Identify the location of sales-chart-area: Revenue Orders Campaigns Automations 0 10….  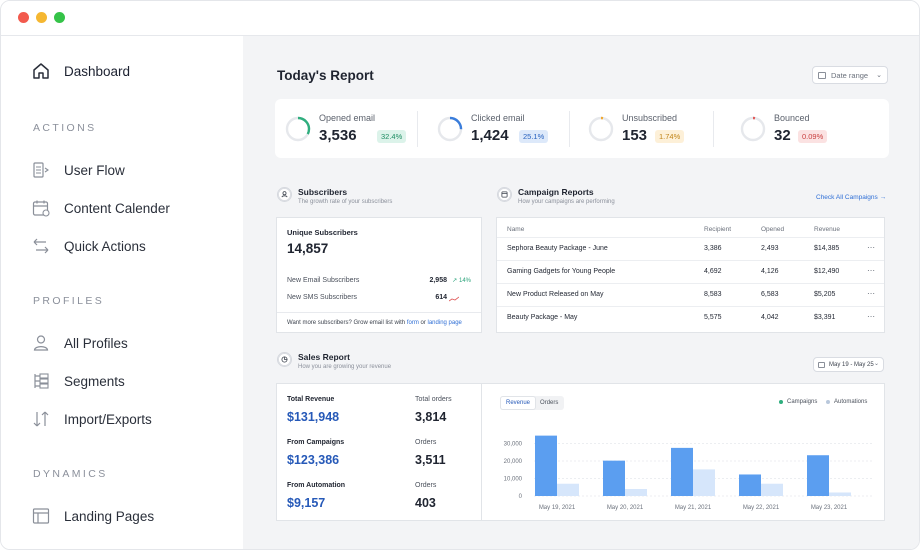
(683, 452).